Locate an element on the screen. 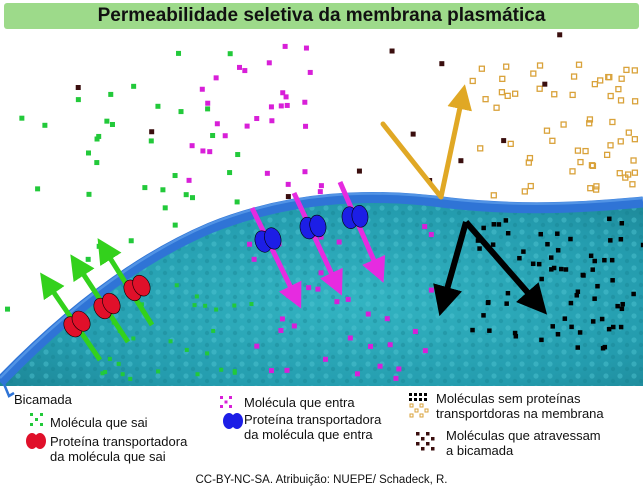 This screenshot has height=495, width=643. reflect-arrow-in is located at coordinates (412, 160).